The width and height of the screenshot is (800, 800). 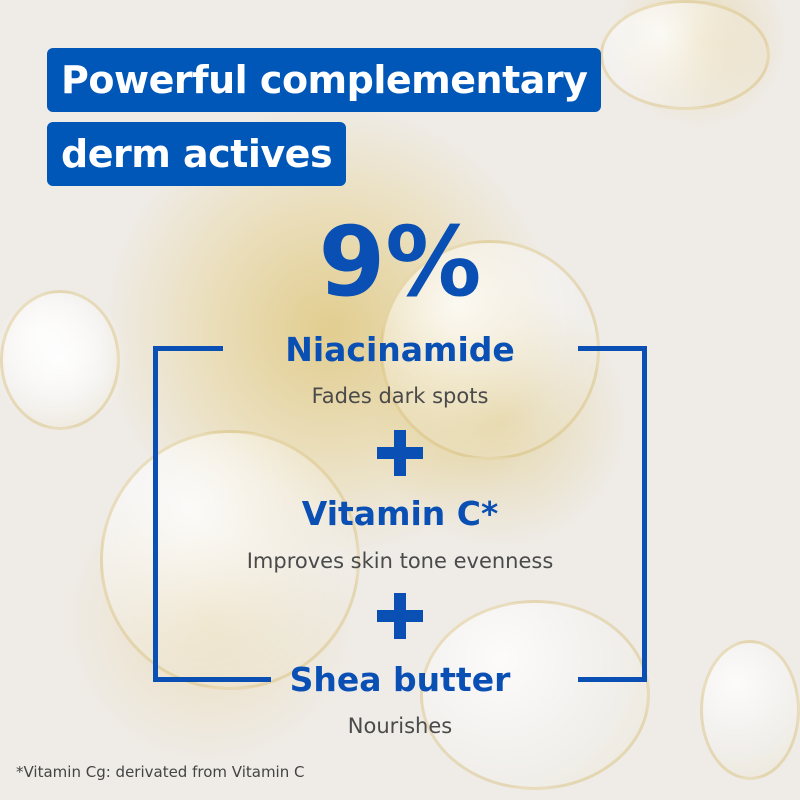 I want to click on ingredient-benefit: Improves skin tone evenness, so click(x=400, y=561).